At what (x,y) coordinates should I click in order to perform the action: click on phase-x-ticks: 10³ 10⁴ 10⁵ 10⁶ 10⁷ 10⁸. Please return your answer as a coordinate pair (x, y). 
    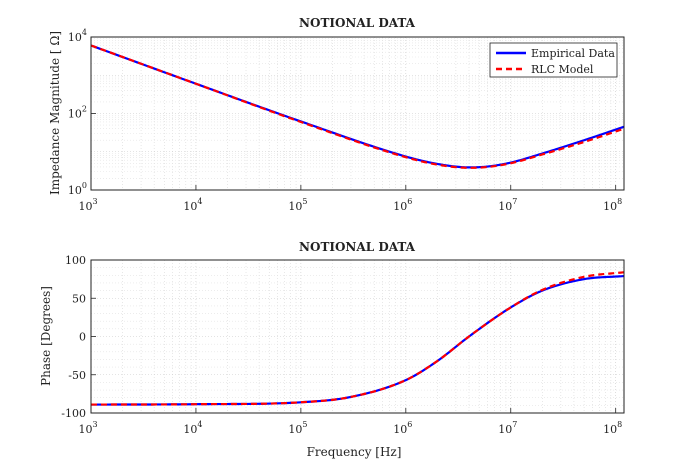
    Looking at the image, I should click on (350, 422).